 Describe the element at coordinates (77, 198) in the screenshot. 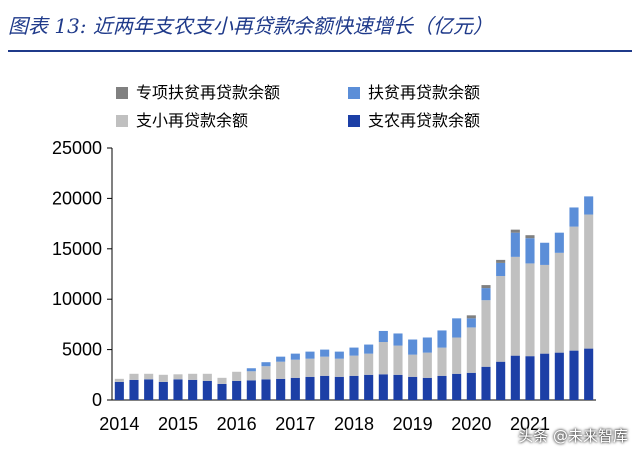

I see `y-tick-label: 20000` at that location.